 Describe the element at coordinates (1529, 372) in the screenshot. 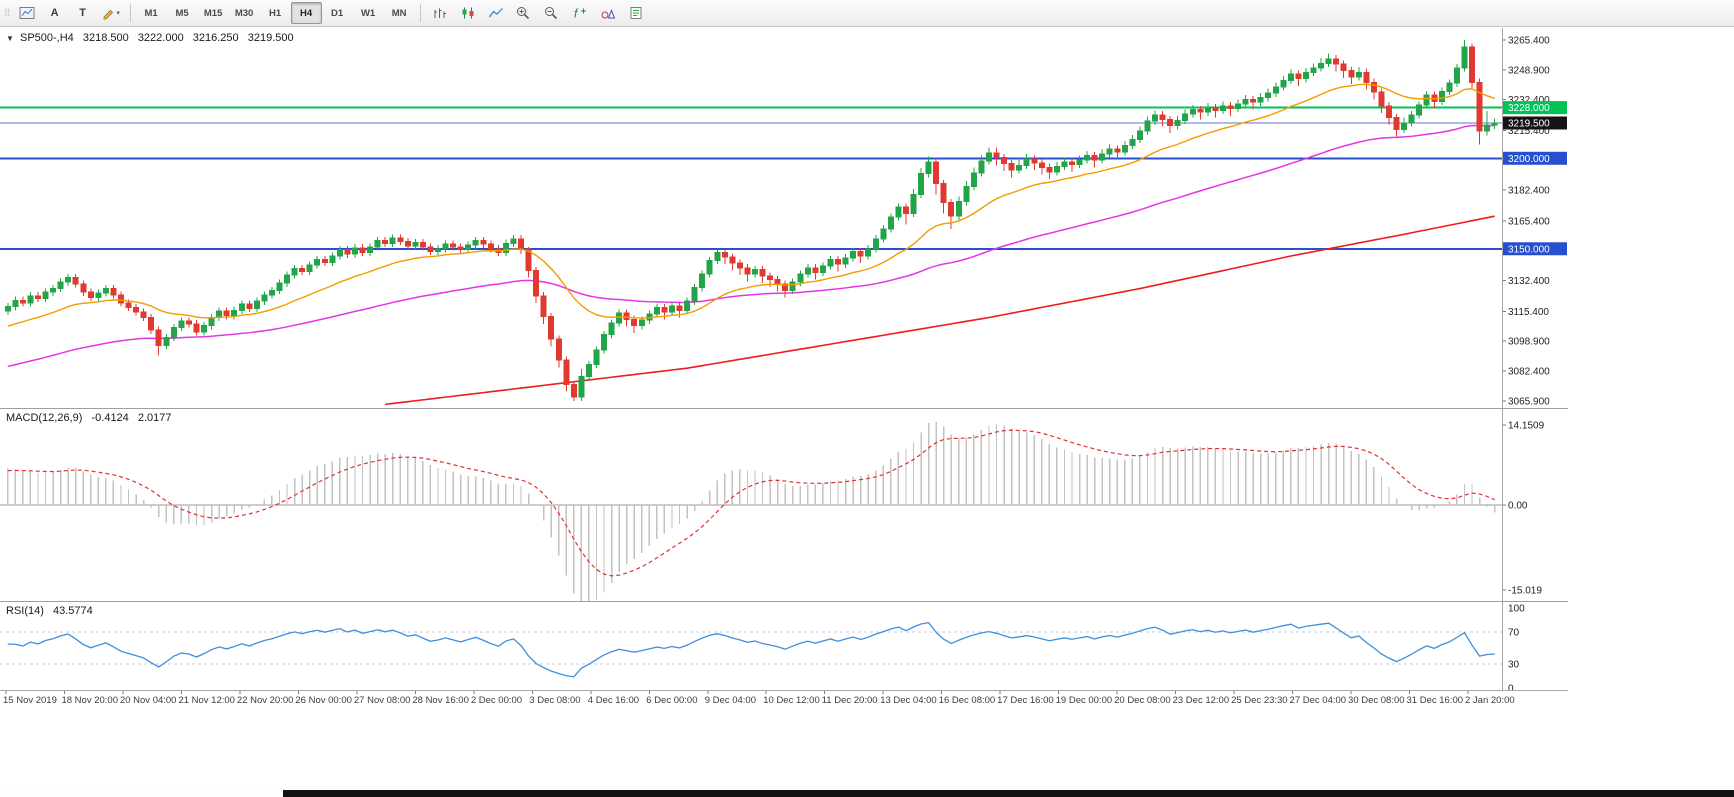

I see `svg-text: 3082.400` at that location.